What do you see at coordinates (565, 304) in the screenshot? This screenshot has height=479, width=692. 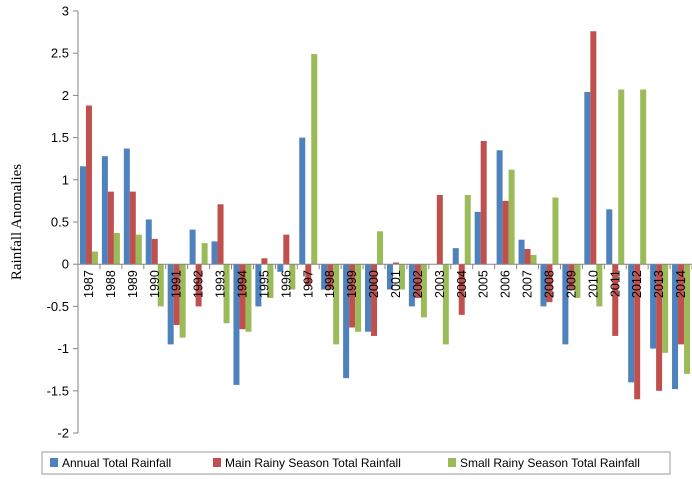 I see `bar-annual-total-rainfall-2009` at bounding box center [565, 304].